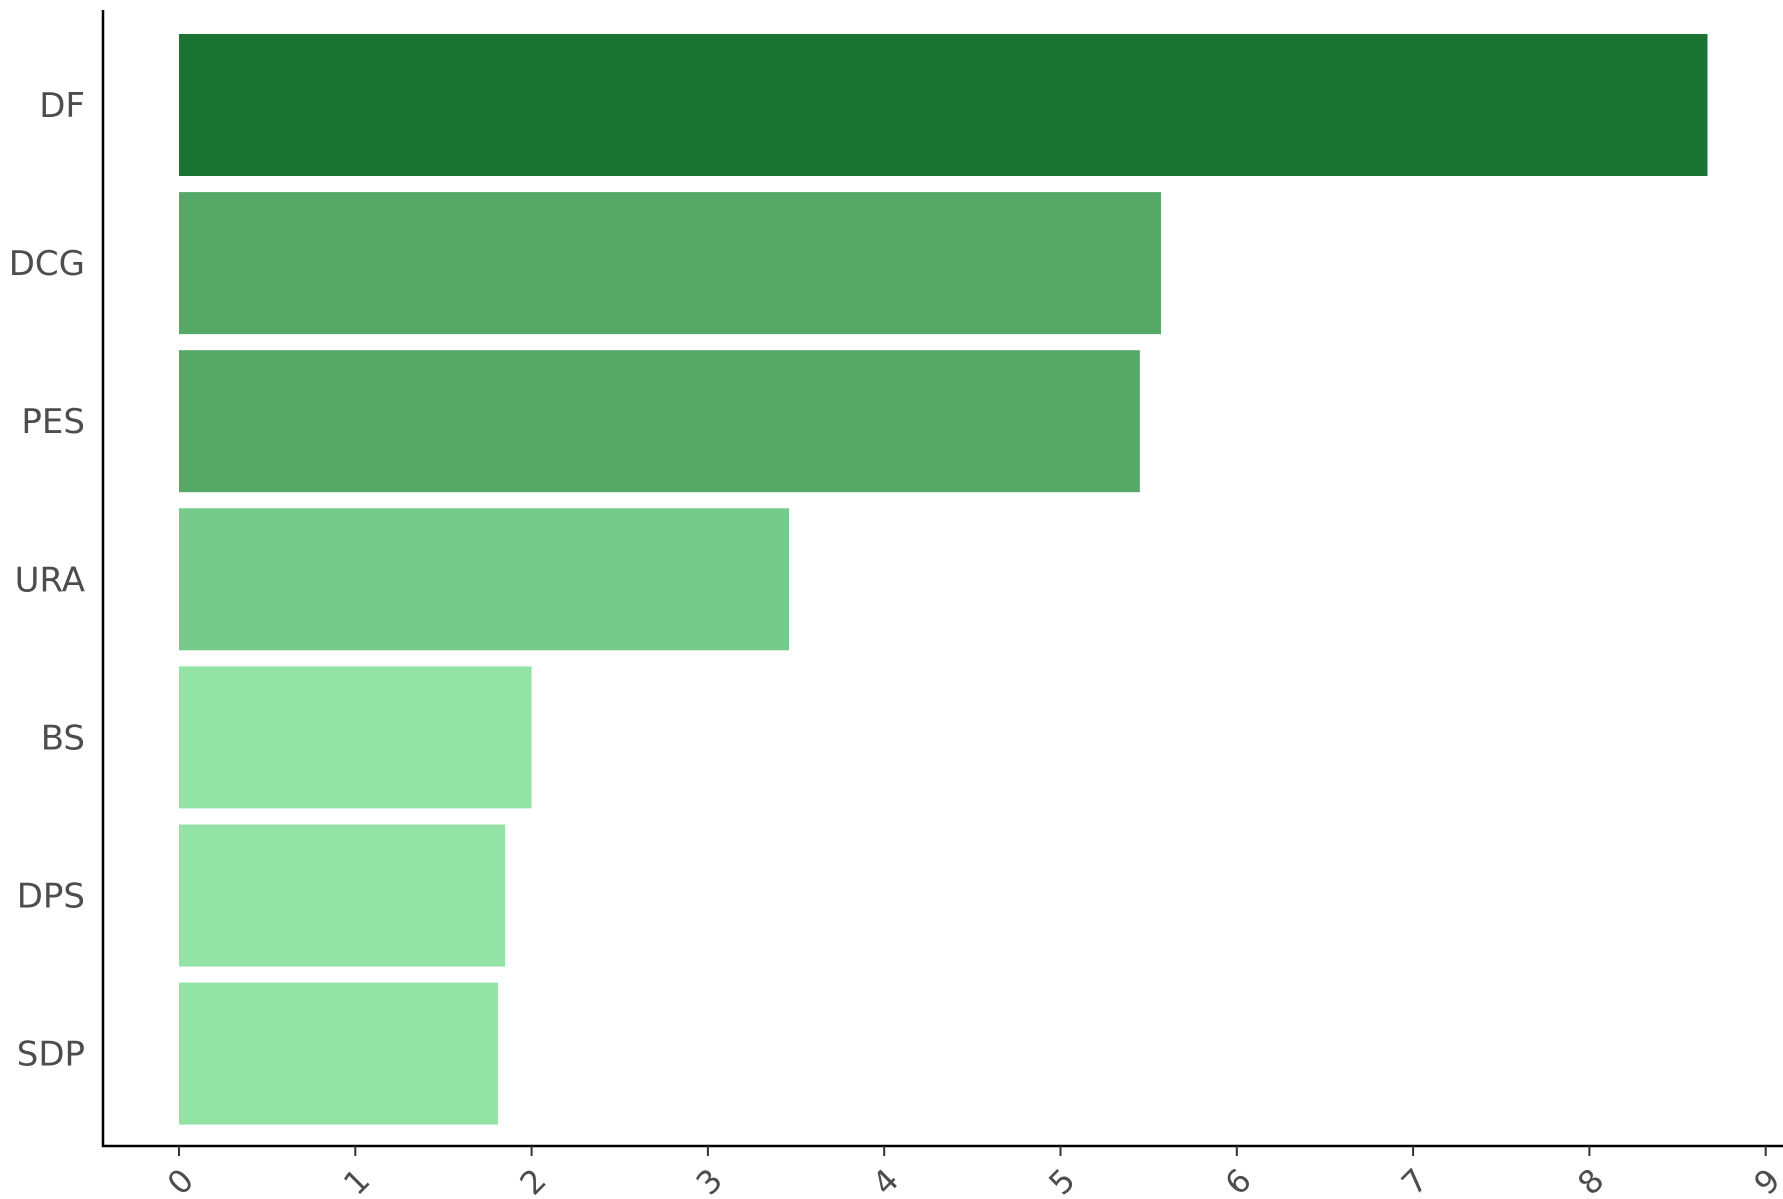 The height and width of the screenshot is (1199, 1783). Describe the element at coordinates (51, 897) in the screenshot. I see `category-label-dps: DPS` at that location.